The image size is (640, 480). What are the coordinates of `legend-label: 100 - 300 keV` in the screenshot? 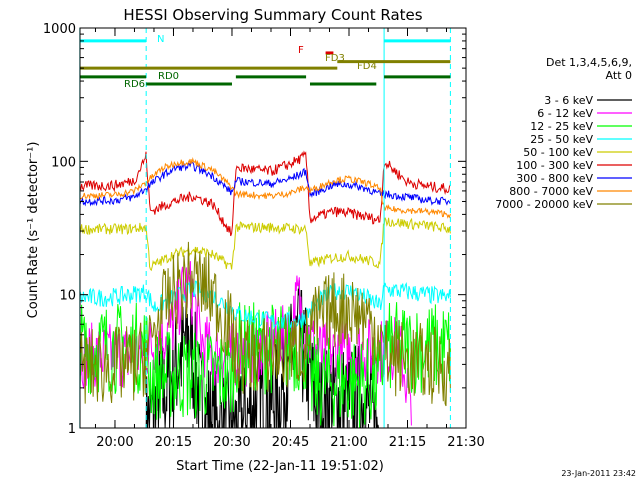 It's located at (554, 165).